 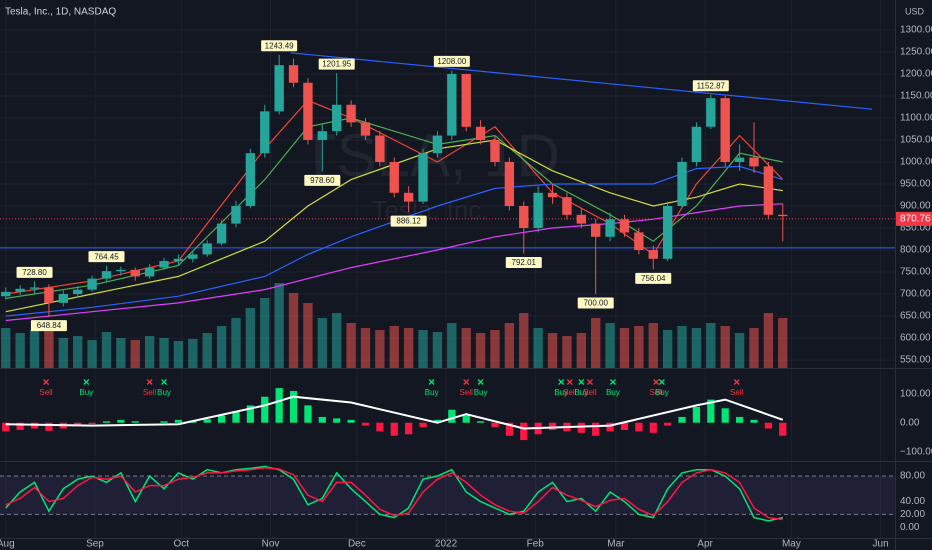 I want to click on x-tick-label: Apr, so click(x=705, y=544).